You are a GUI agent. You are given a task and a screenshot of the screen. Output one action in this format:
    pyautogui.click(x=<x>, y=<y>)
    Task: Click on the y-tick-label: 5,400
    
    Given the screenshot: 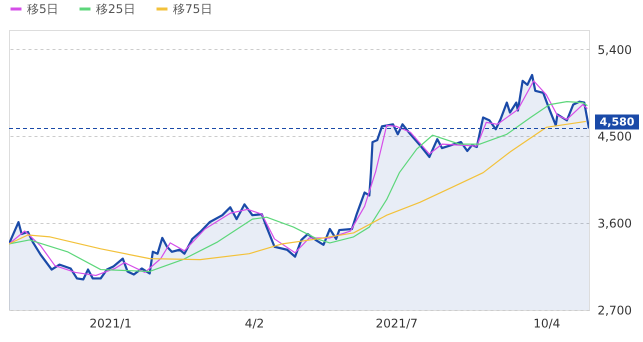 What is the action you would take?
    pyautogui.click(x=615, y=49)
    